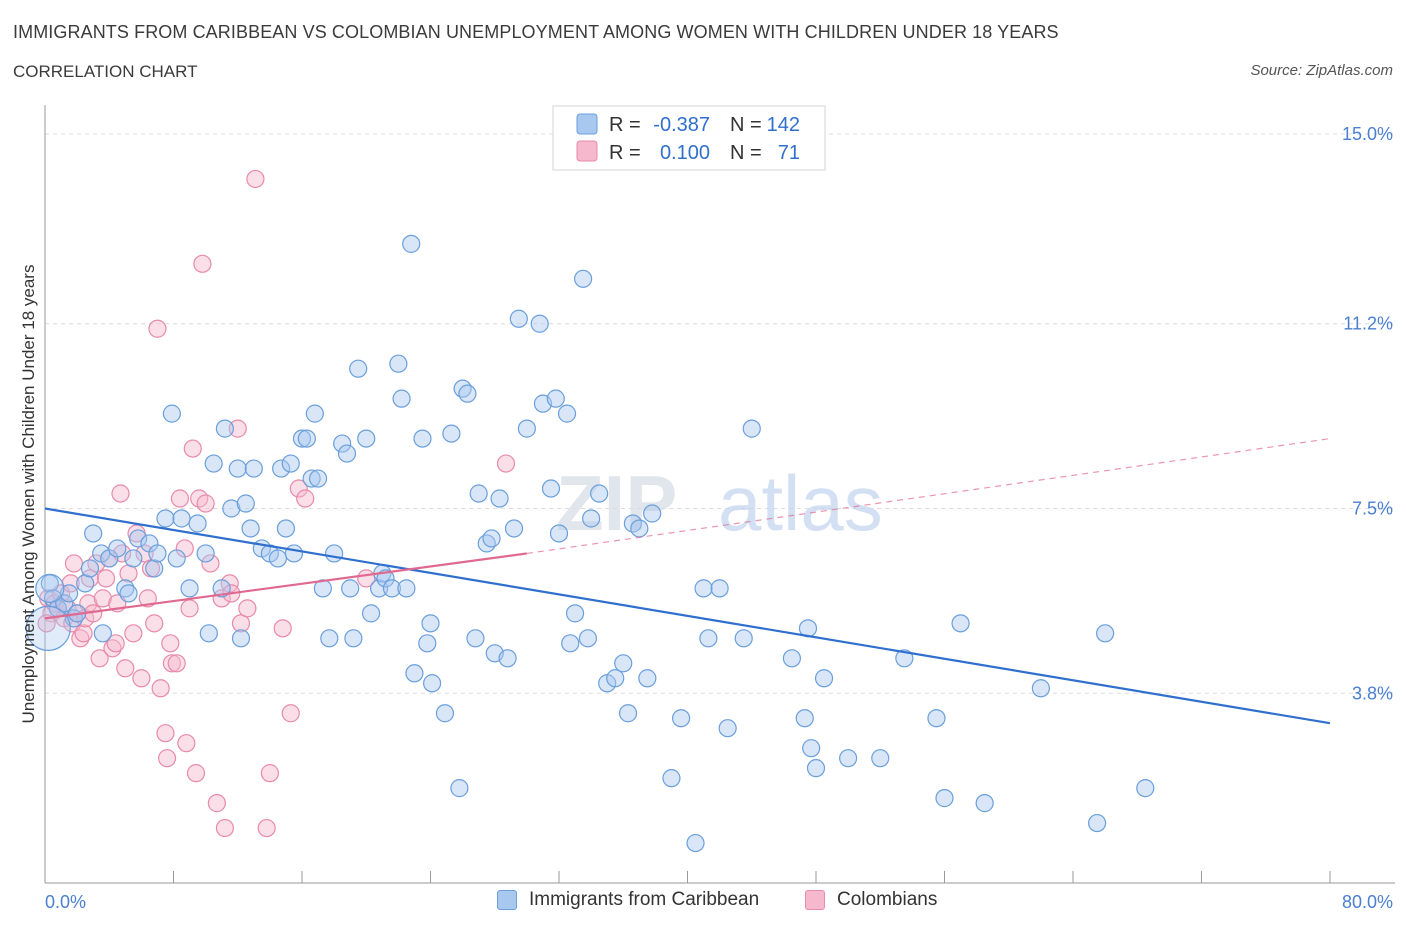 Image resolution: width=1406 pixels, height=930 pixels. Describe the element at coordinates (887, 899) in the screenshot. I see `legend-label-colombians: Colombians` at that location.